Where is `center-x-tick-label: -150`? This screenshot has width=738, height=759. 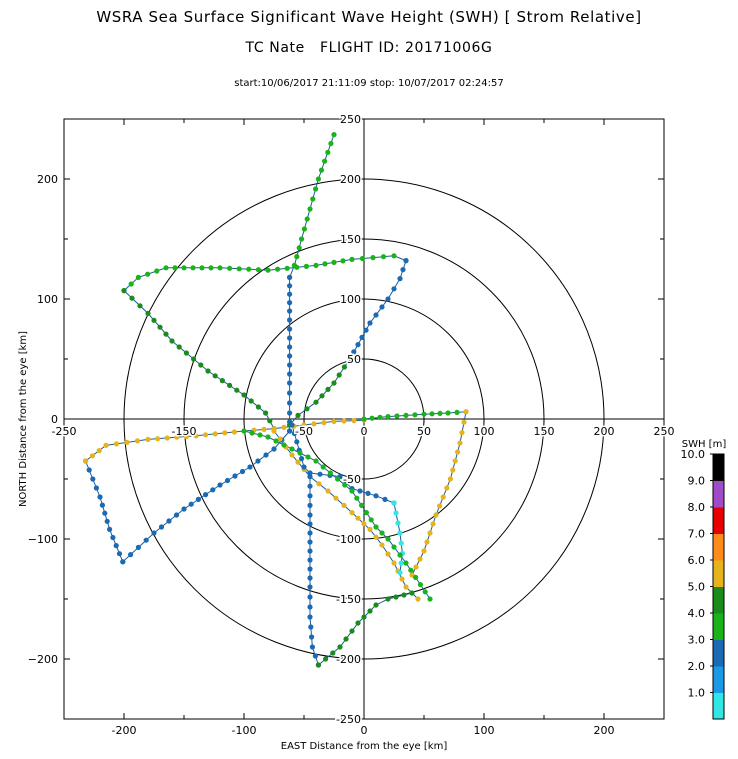 center-x-tick-label: -150 is located at coordinates (184, 431).